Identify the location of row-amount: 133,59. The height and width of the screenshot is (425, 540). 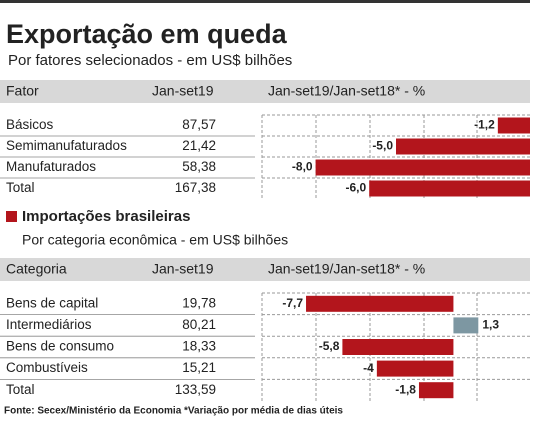
(195, 389).